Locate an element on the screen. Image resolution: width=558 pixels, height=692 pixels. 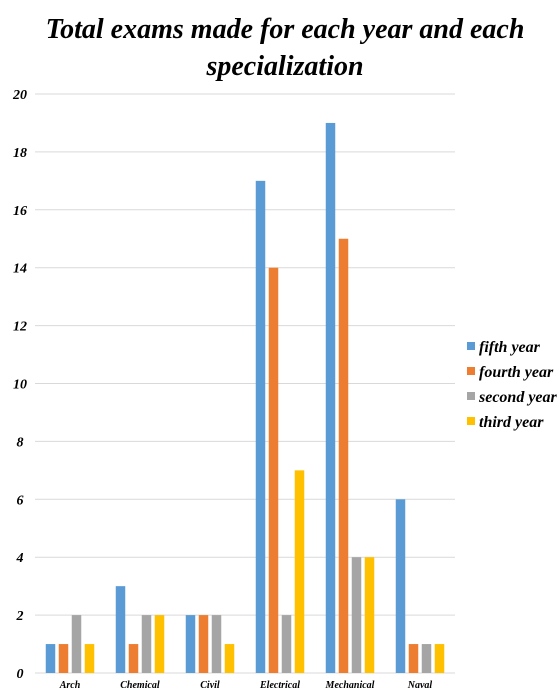
y-tick-label: 18 is located at coordinates (20, 153).